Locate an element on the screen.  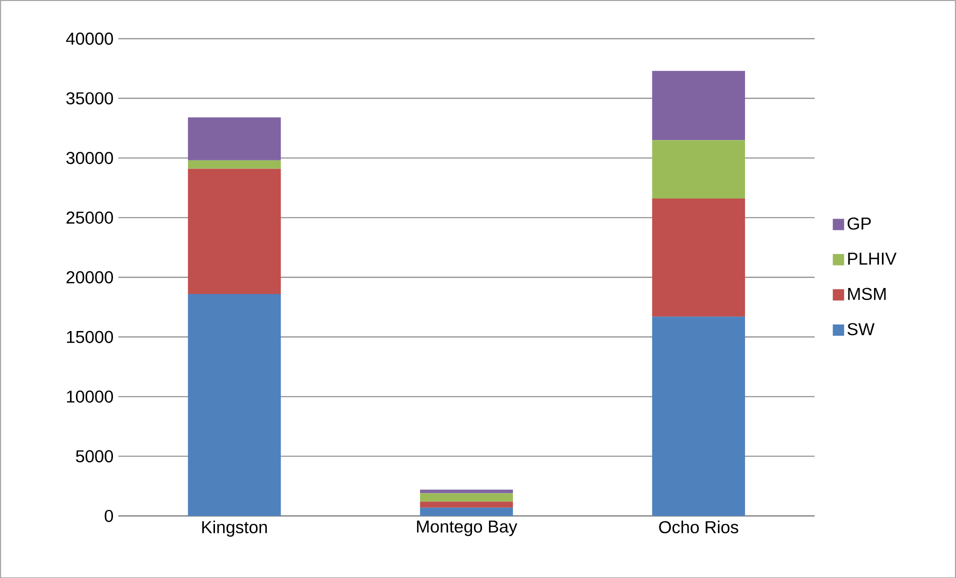
x-tick-label: Kingston is located at coordinates (234, 528).